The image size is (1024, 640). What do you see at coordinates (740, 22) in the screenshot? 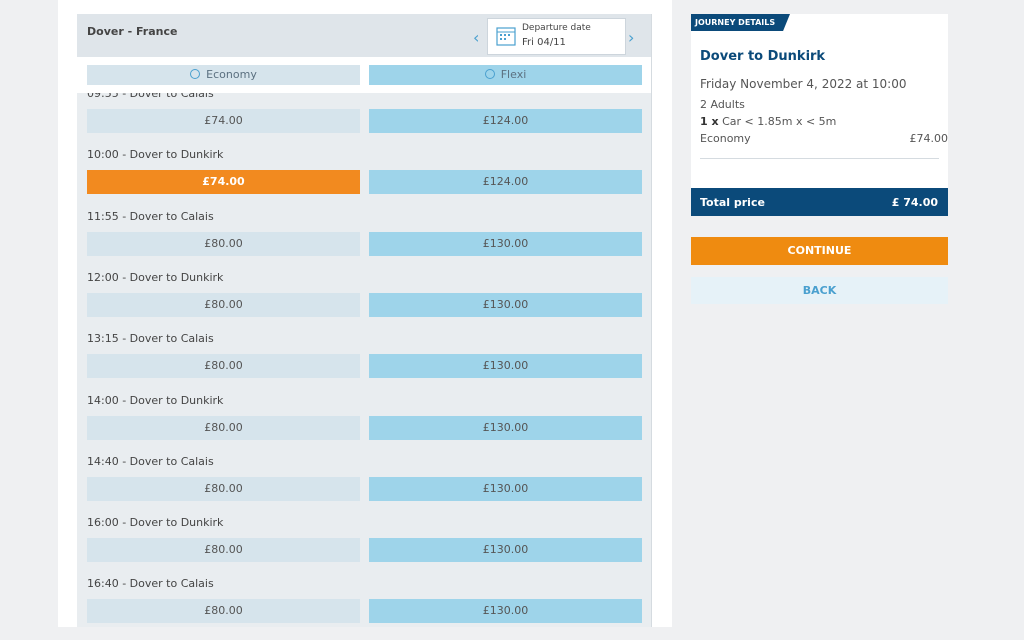
I see `journey-tag: JOURNEY DETAILS` at bounding box center [740, 22].